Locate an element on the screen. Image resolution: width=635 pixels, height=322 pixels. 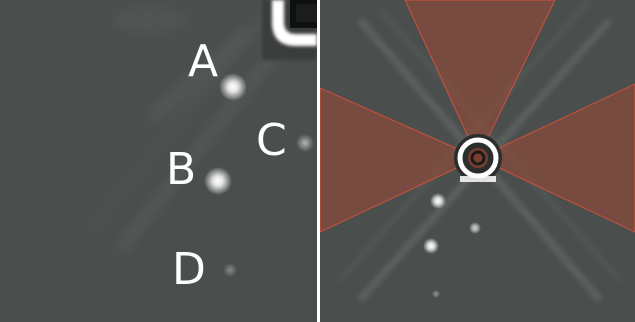
sector-top is located at coordinates (480, 80).